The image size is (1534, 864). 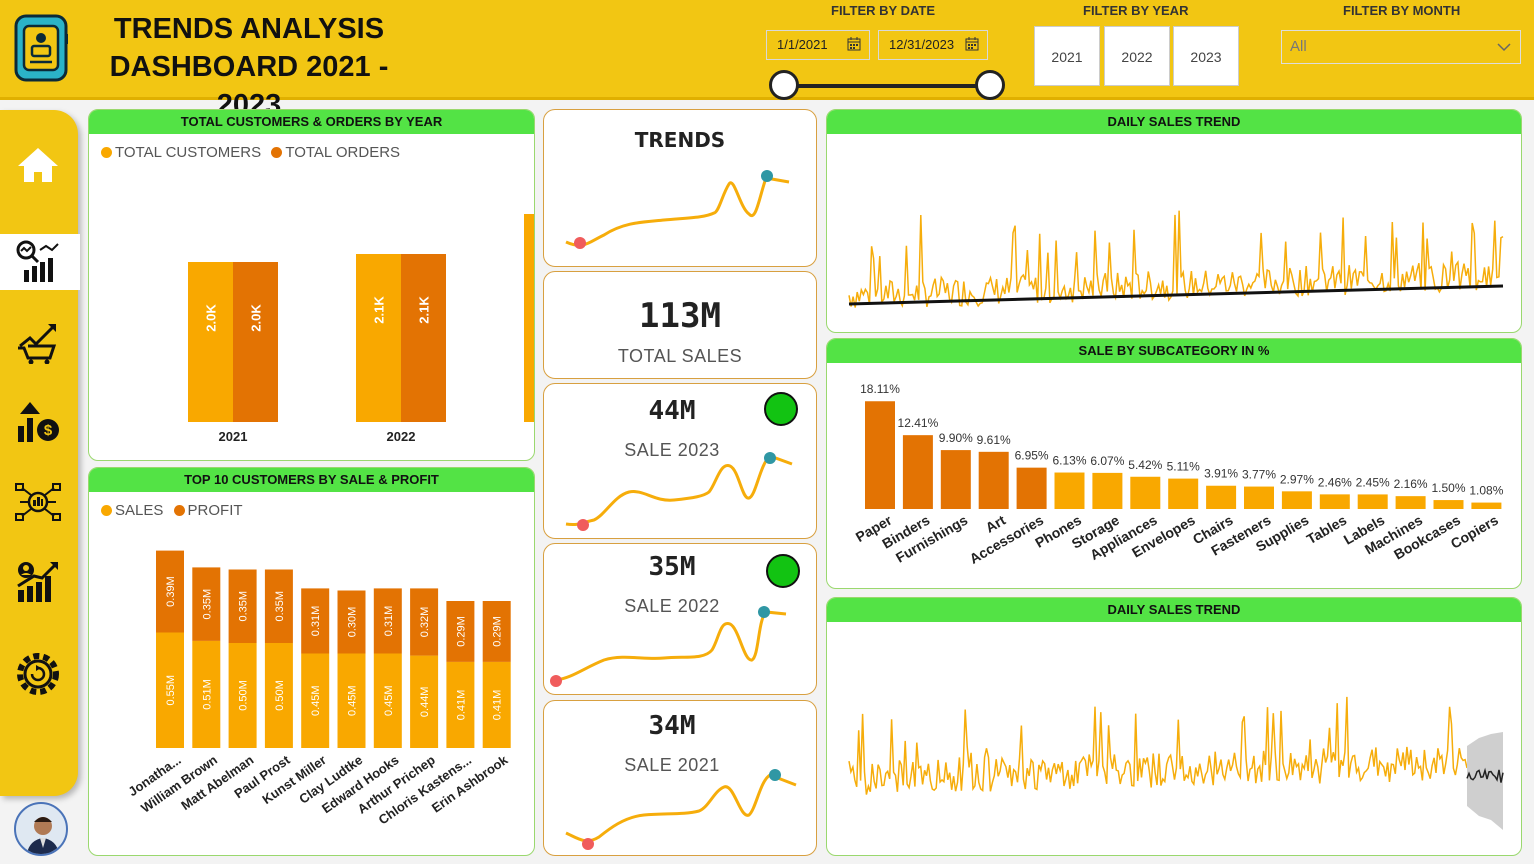 What do you see at coordinates (1067, 56) in the screenshot?
I see `year-button-2021: 2021` at bounding box center [1067, 56].